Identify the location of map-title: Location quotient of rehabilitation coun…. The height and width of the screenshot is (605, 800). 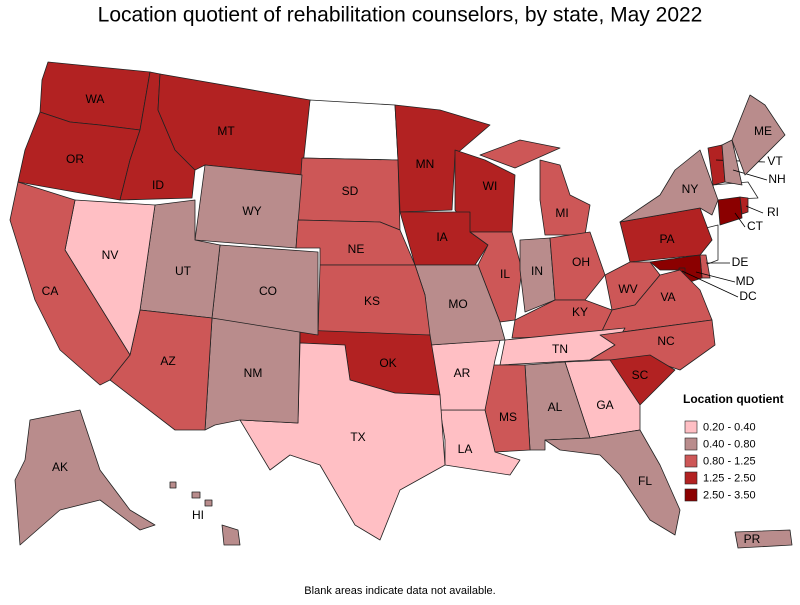
(400, 15).